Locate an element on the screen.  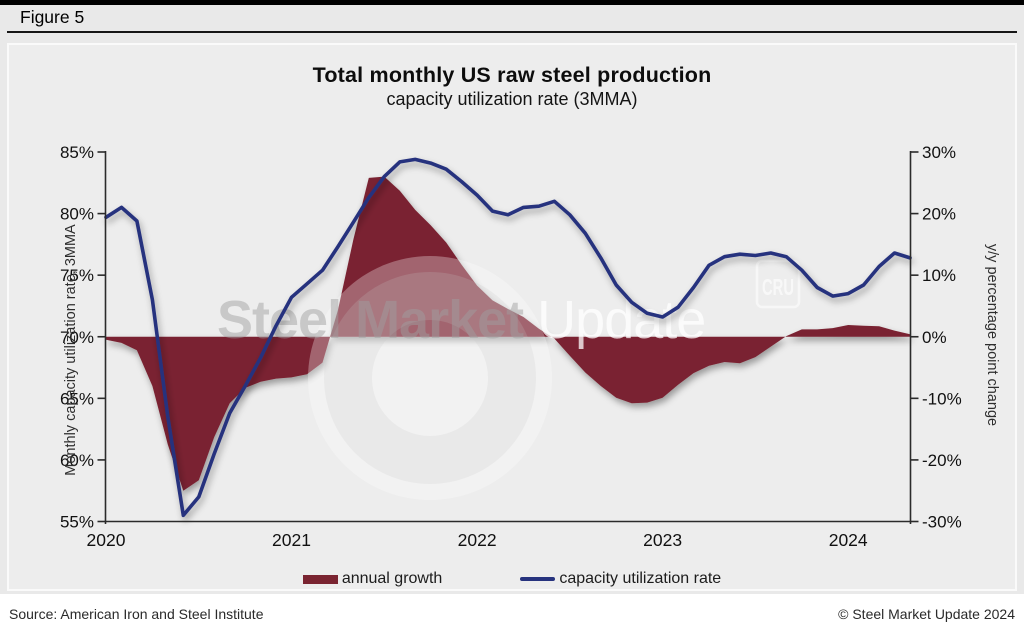
copyright-note: © Steel Market Update 2024 is located at coordinates (926, 613).